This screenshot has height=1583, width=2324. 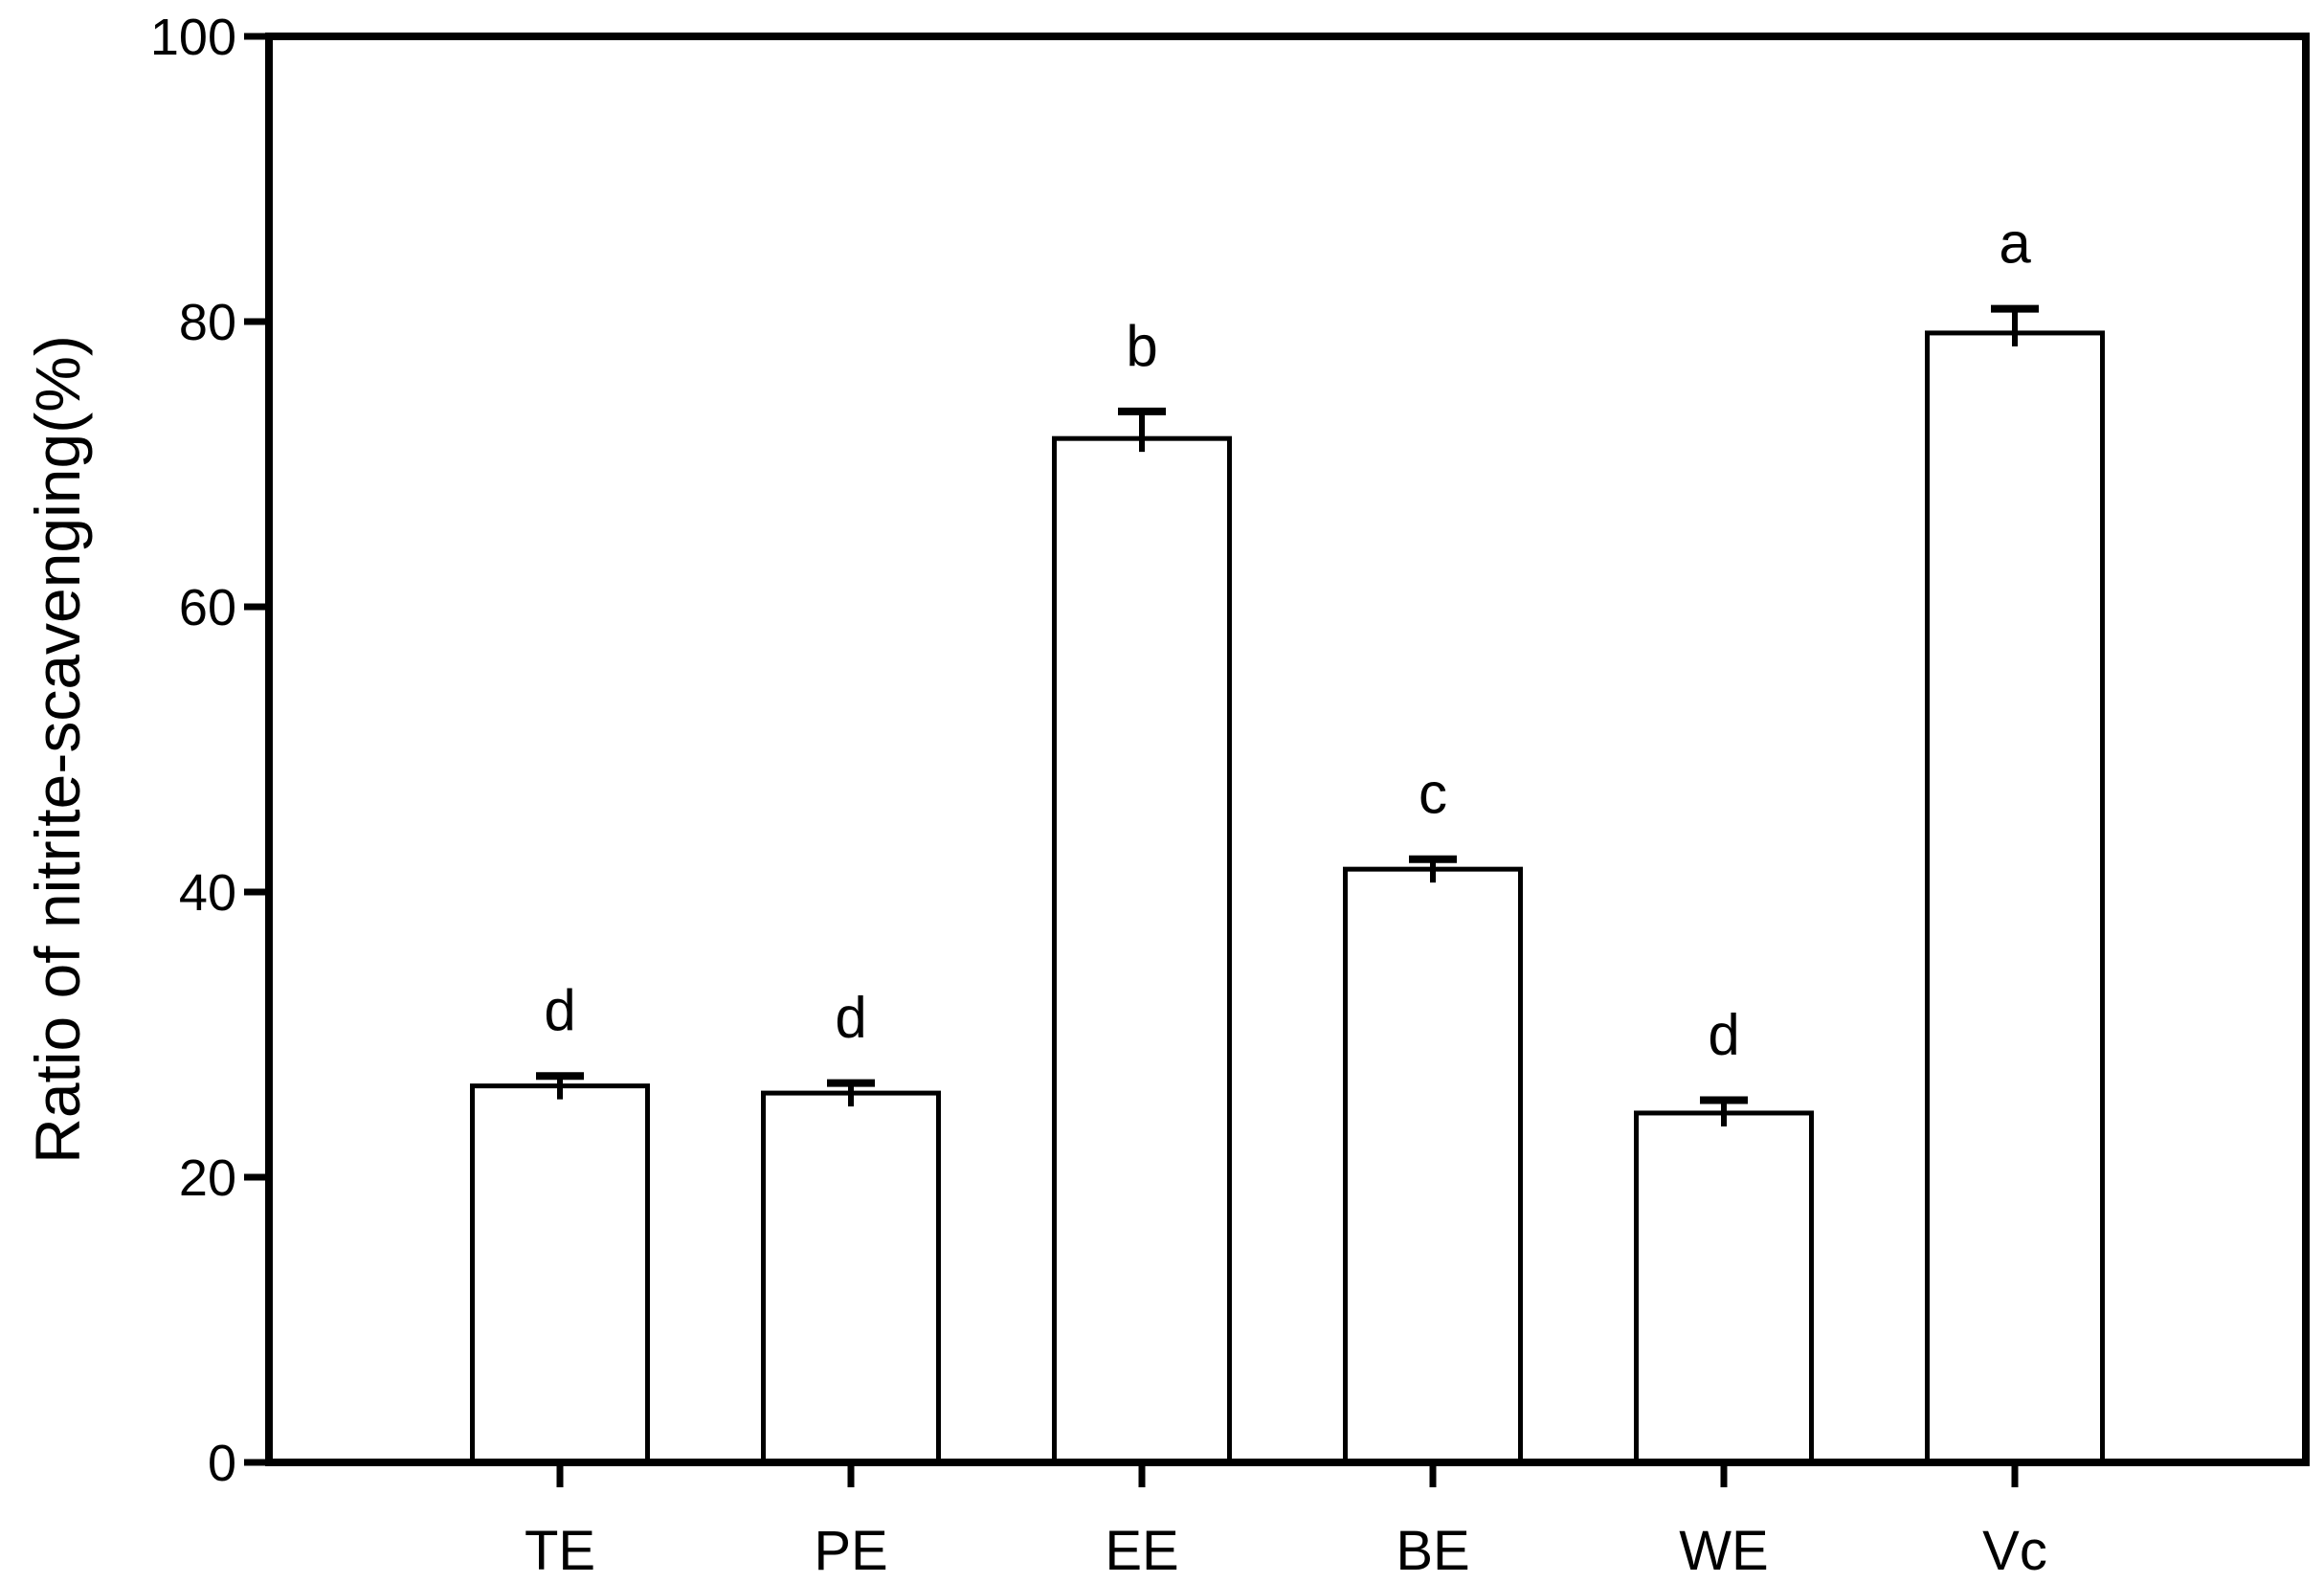 I want to click on sig-letter-PE: d, so click(x=850, y=1018).